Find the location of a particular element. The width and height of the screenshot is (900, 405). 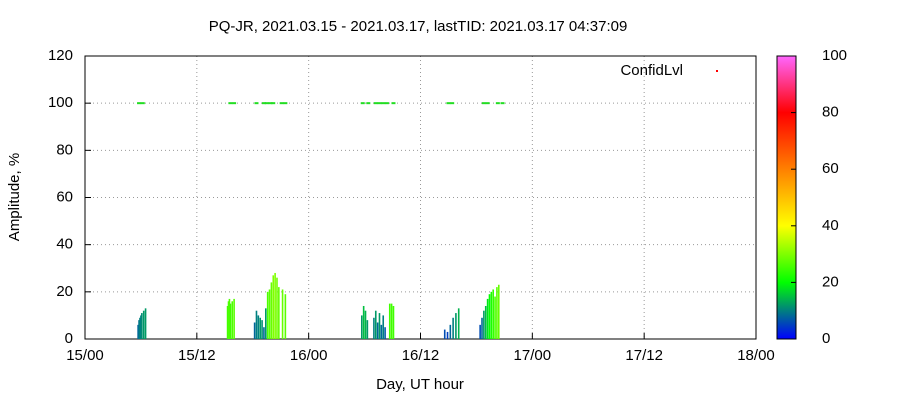

colorbar-tick-label: 100 is located at coordinates (834, 55).